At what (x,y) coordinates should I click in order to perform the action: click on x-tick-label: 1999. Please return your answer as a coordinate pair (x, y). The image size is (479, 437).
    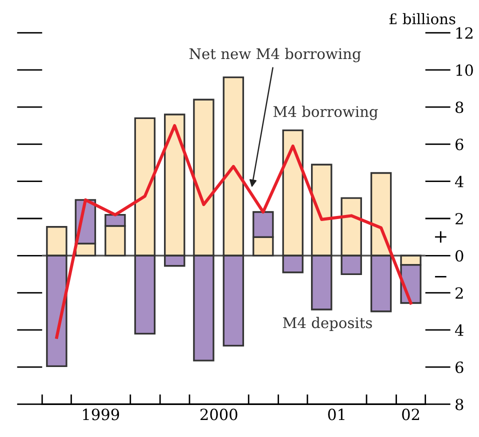
    Looking at the image, I should click on (101, 414).